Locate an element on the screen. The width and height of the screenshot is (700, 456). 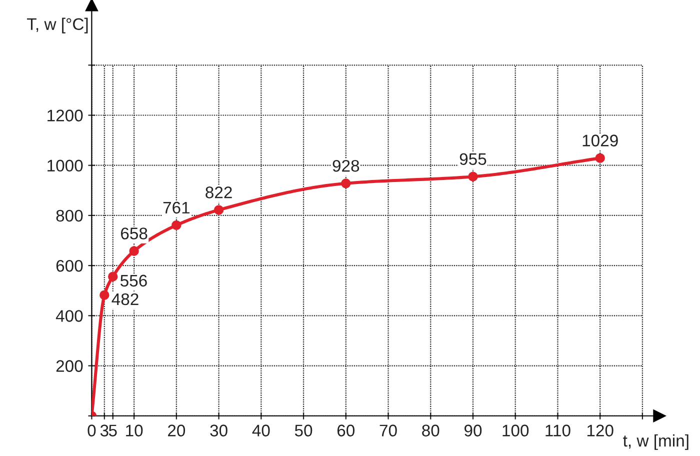
x-tick-label: 3 is located at coordinates (104, 430).